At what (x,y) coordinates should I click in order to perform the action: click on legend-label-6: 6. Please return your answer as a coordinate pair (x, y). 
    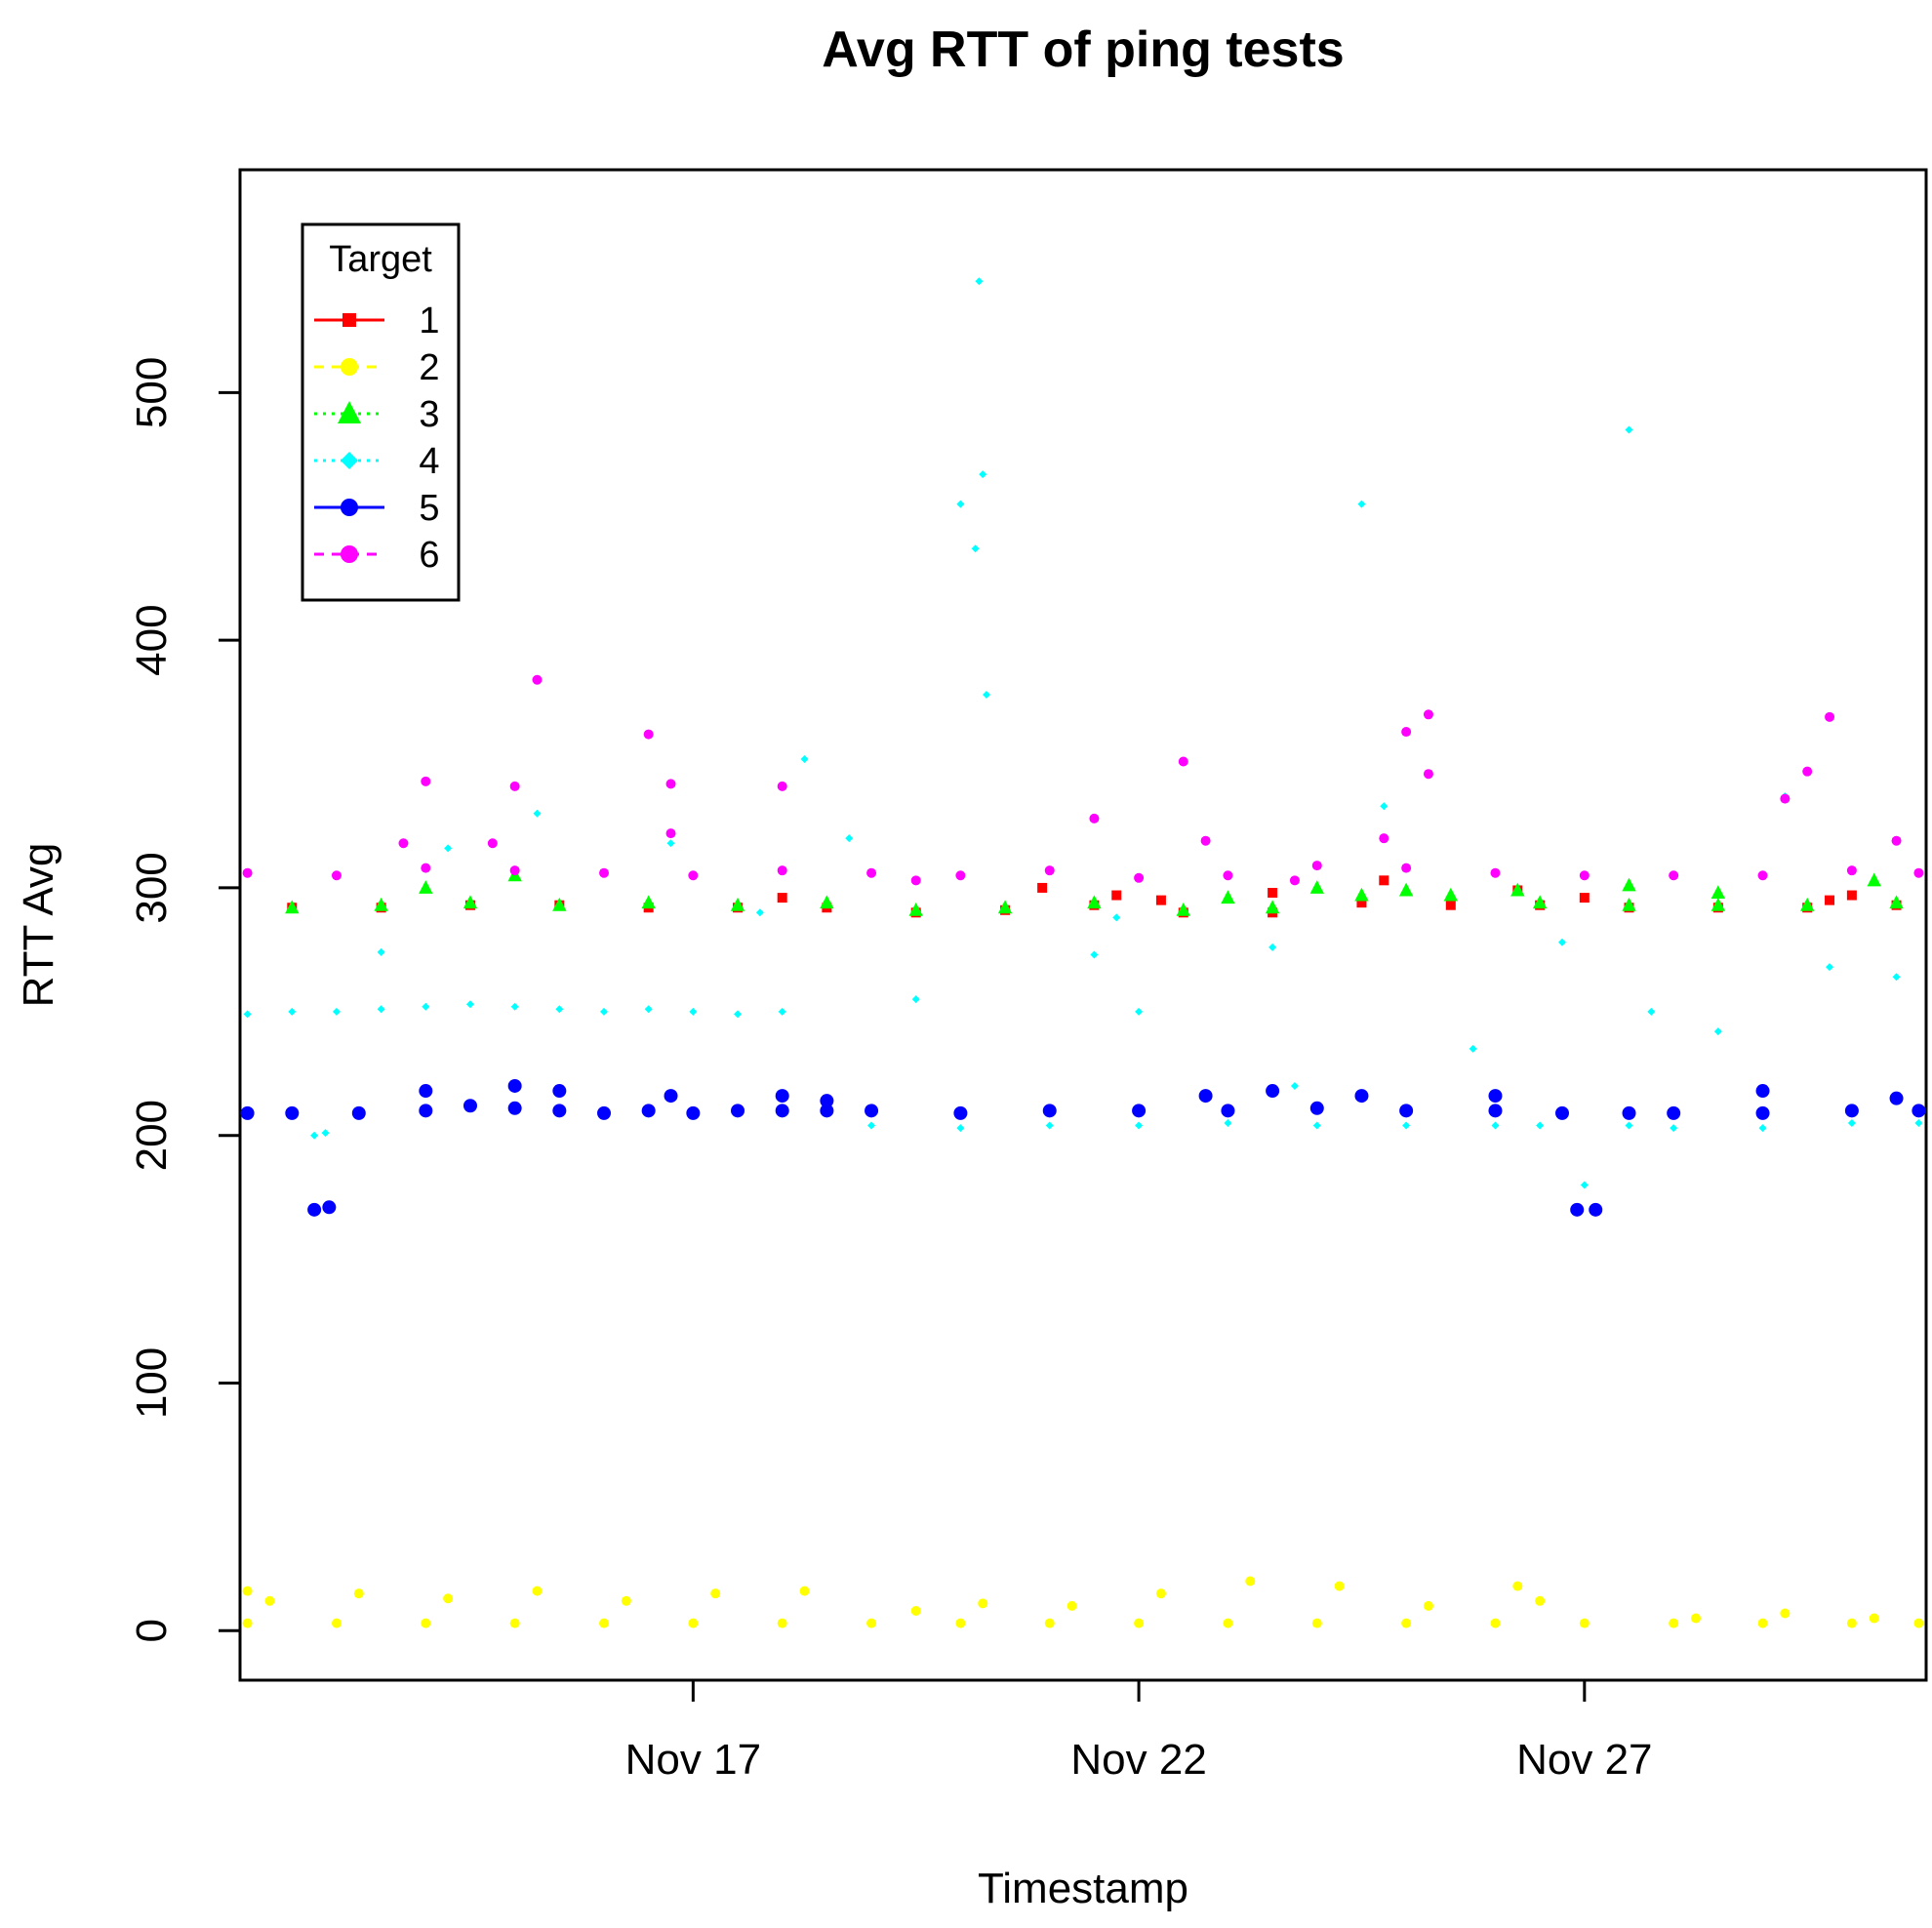
    Looking at the image, I should click on (429, 555).